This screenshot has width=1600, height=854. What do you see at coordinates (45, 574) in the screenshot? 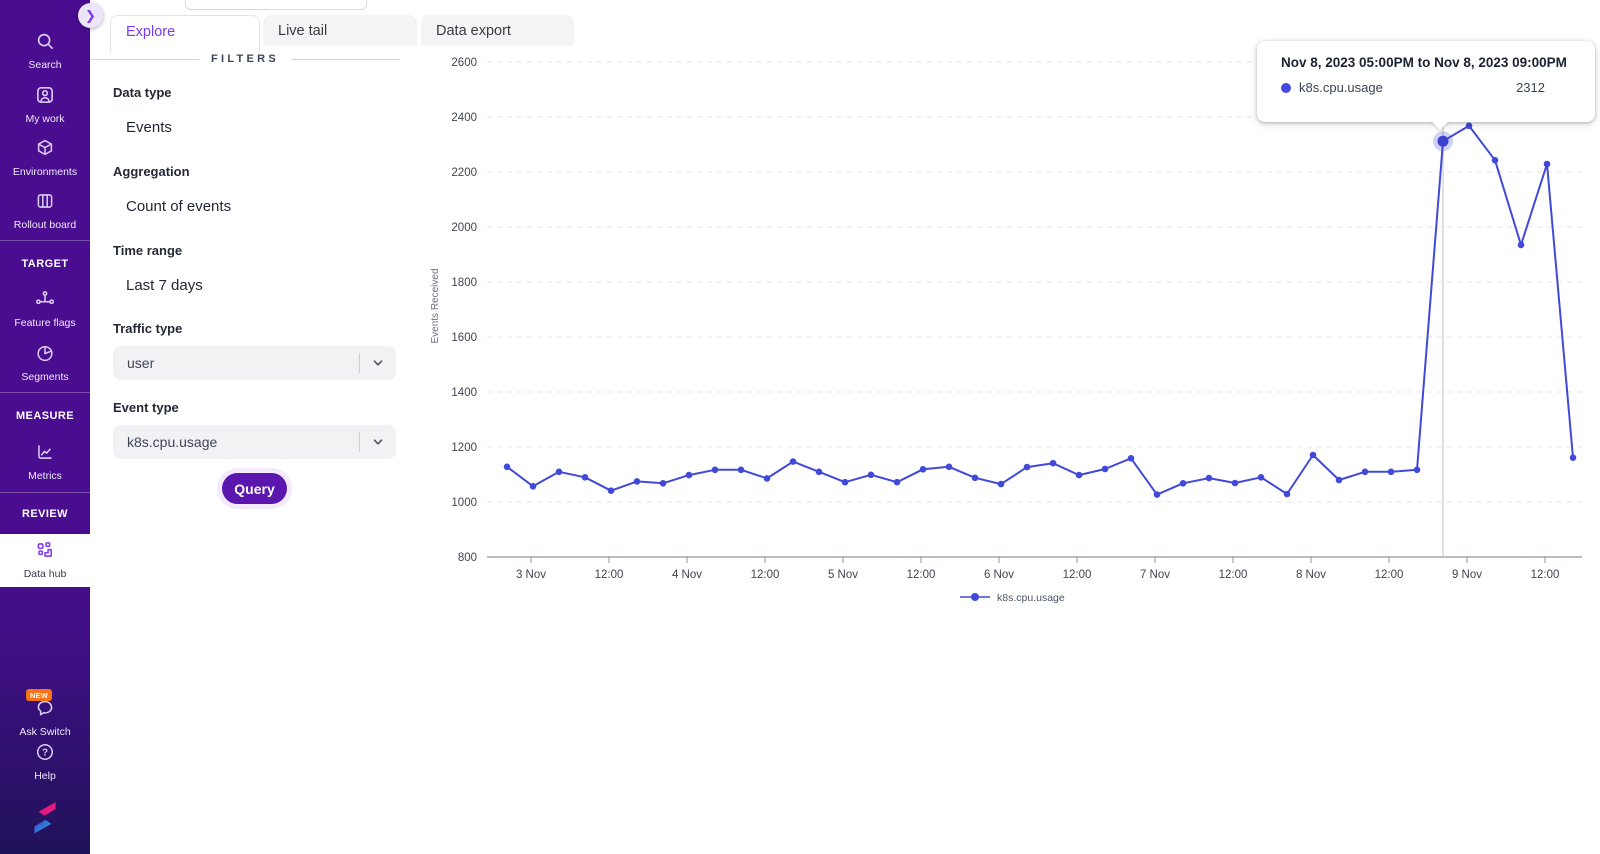
I see `sidebar-item-label: Data hub` at bounding box center [45, 574].